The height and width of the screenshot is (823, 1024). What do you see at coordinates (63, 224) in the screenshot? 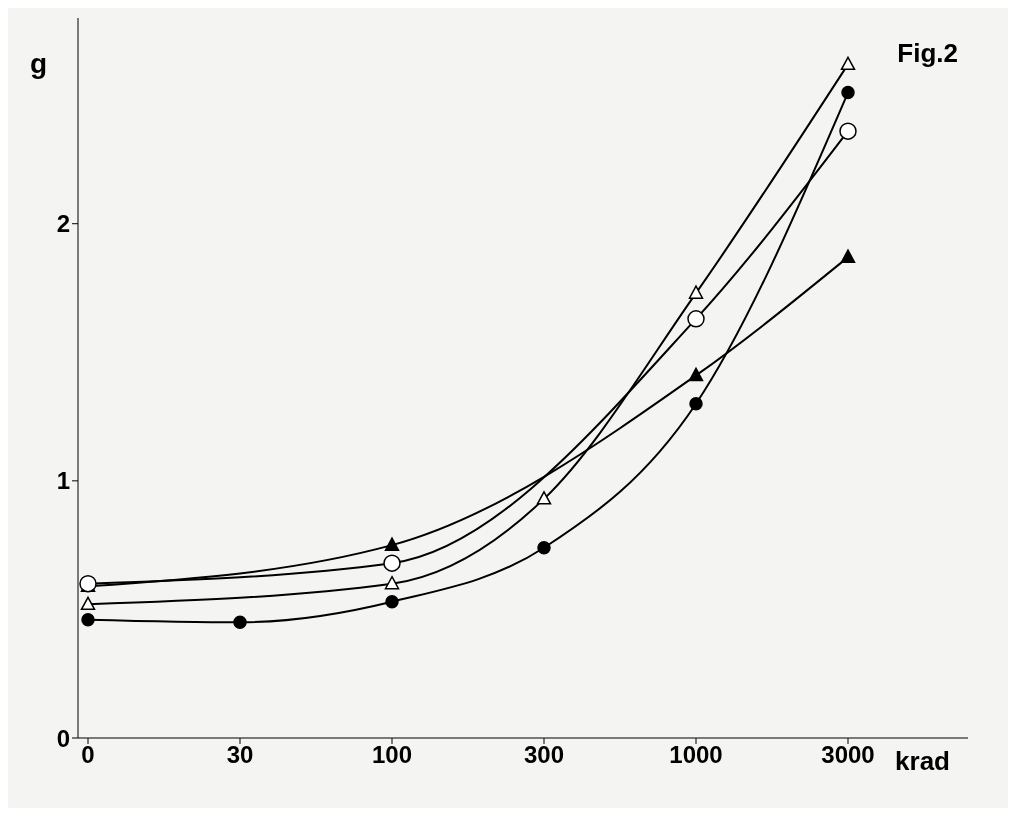
I see `y-tick-label: 2` at bounding box center [63, 224].